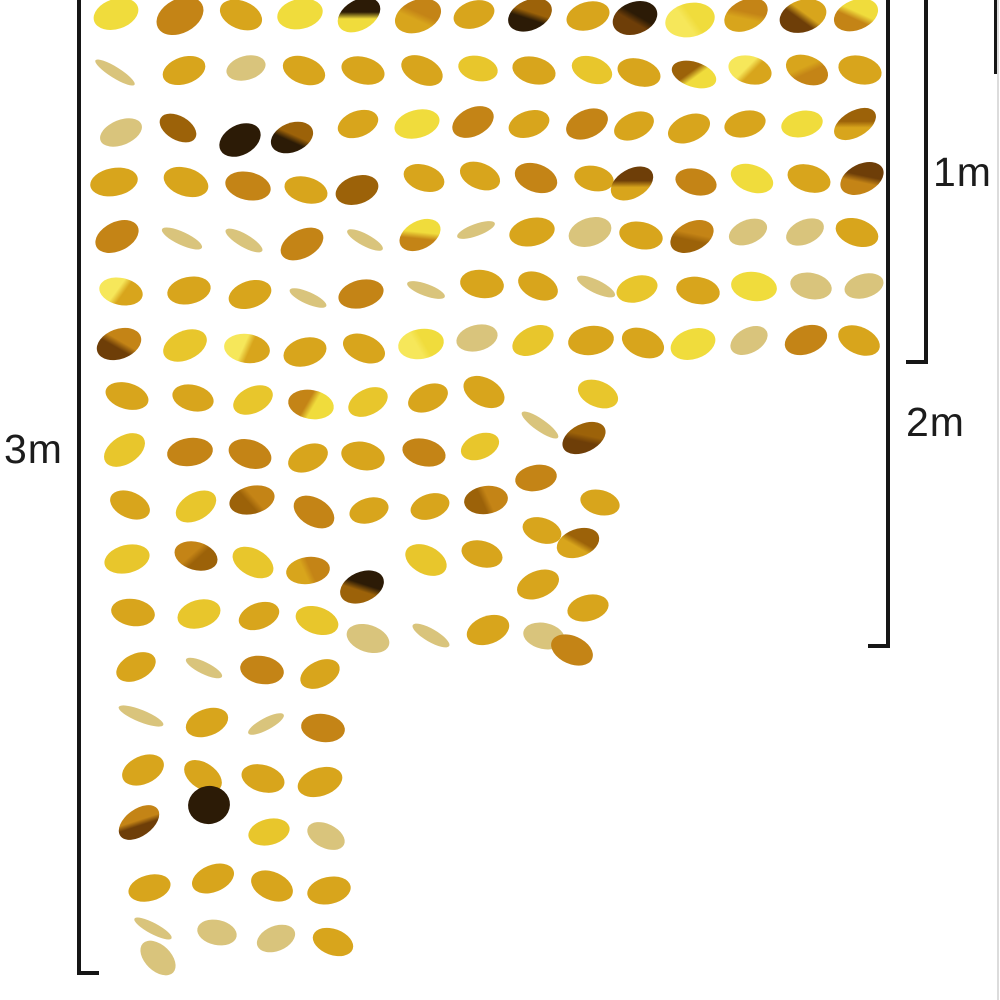 This screenshot has width=1000, height=1000. What do you see at coordinates (995, 37) in the screenshot?
I see `edge-line-segment` at bounding box center [995, 37].